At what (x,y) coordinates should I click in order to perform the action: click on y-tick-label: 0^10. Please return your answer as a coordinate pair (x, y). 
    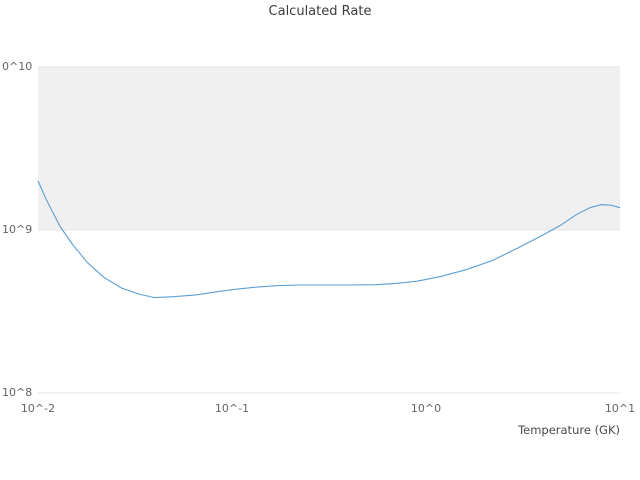
    Looking at the image, I should click on (17, 66).